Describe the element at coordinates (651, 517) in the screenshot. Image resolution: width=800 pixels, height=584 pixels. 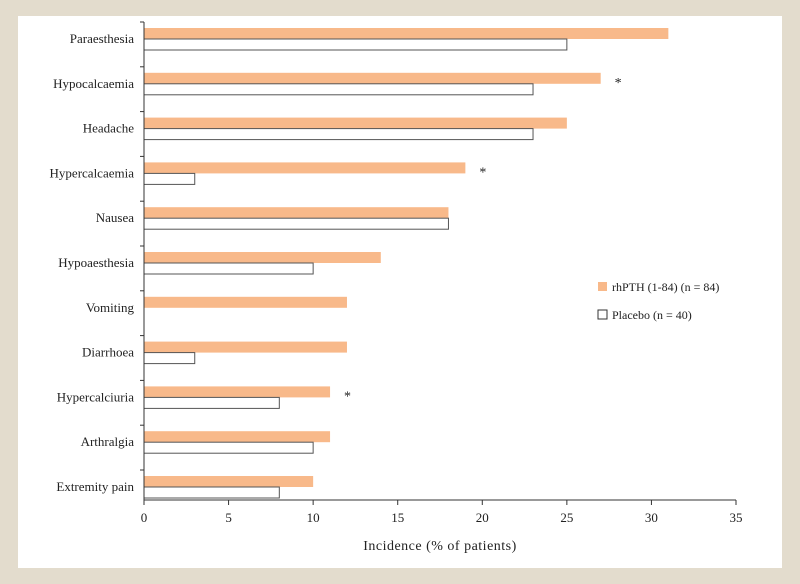
I see `x-tick-label: 30` at that location.